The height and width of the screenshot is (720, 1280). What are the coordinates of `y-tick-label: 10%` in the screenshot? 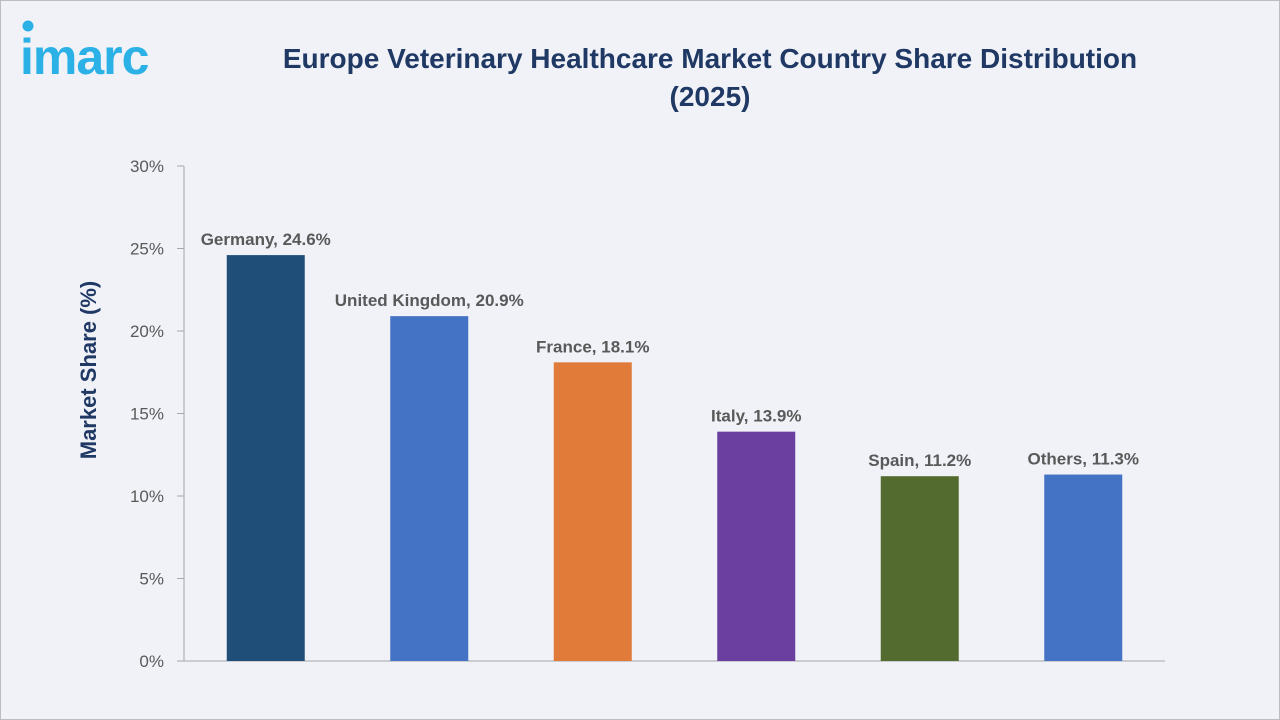 It's located at (147, 496).